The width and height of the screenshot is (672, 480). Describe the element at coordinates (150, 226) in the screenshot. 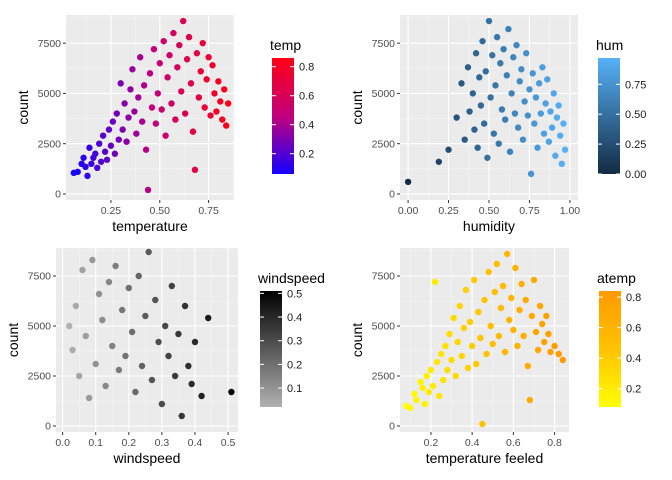

I see `x-axis-title: temperature` at that location.